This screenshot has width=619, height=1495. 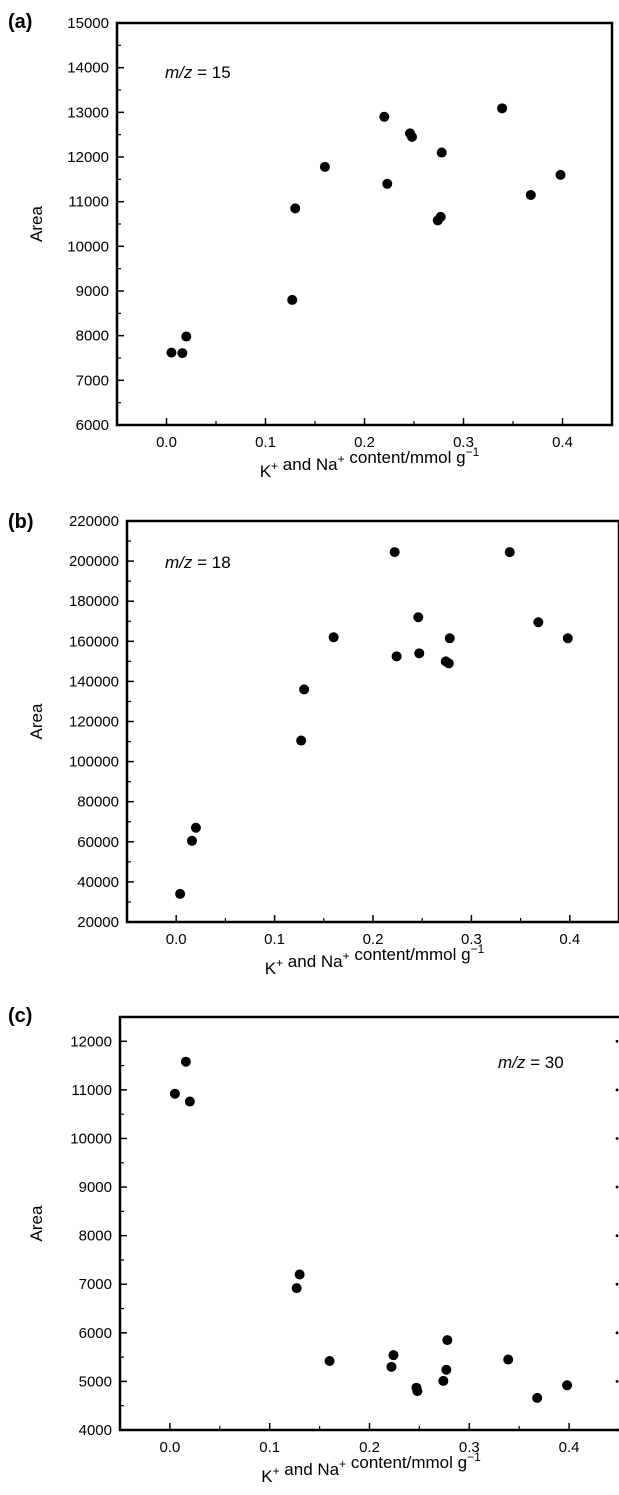 I want to click on y-tick-label: 14000, so click(x=88, y=68).